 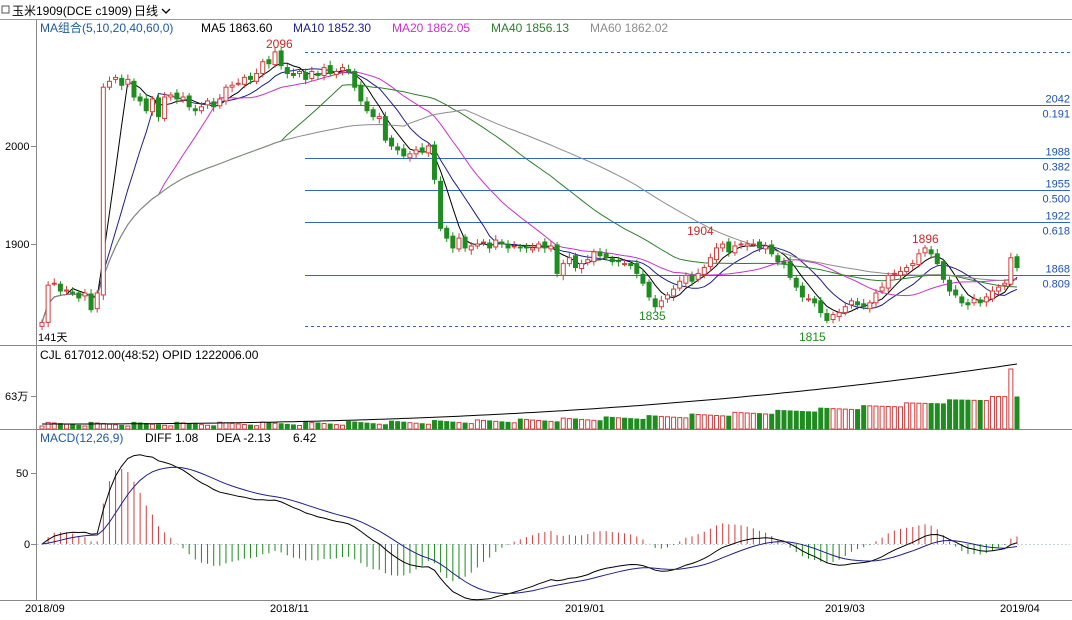 What do you see at coordinates (5, 9) in the screenshot?
I see `square-checkbox-icon` at bounding box center [5, 9].